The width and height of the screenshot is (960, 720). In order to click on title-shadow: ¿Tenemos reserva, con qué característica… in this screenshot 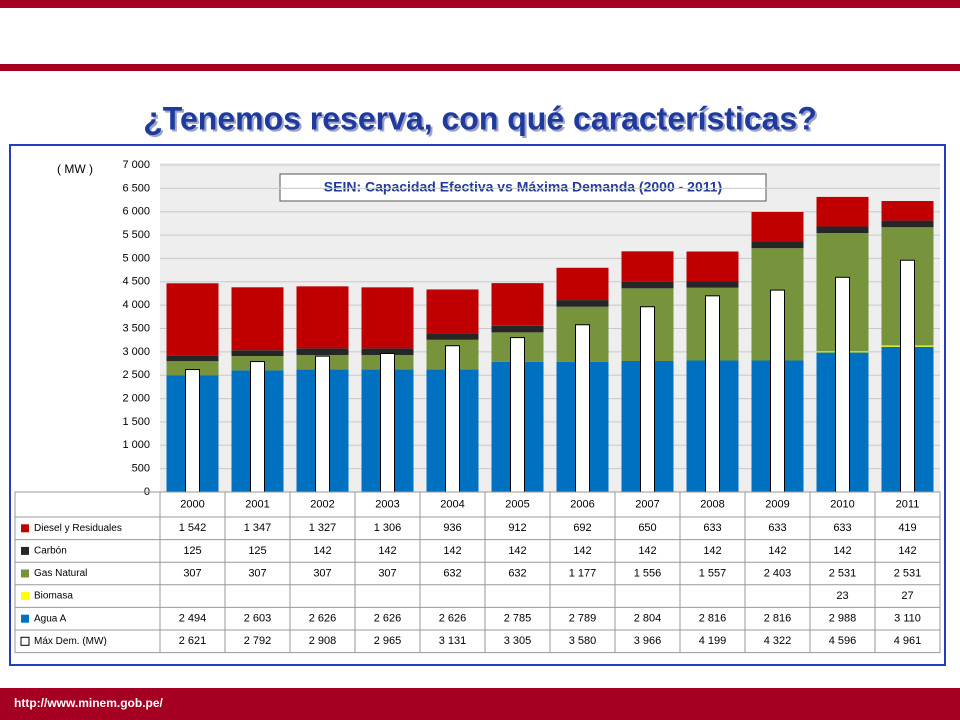, I will do `click(482, 120)`.